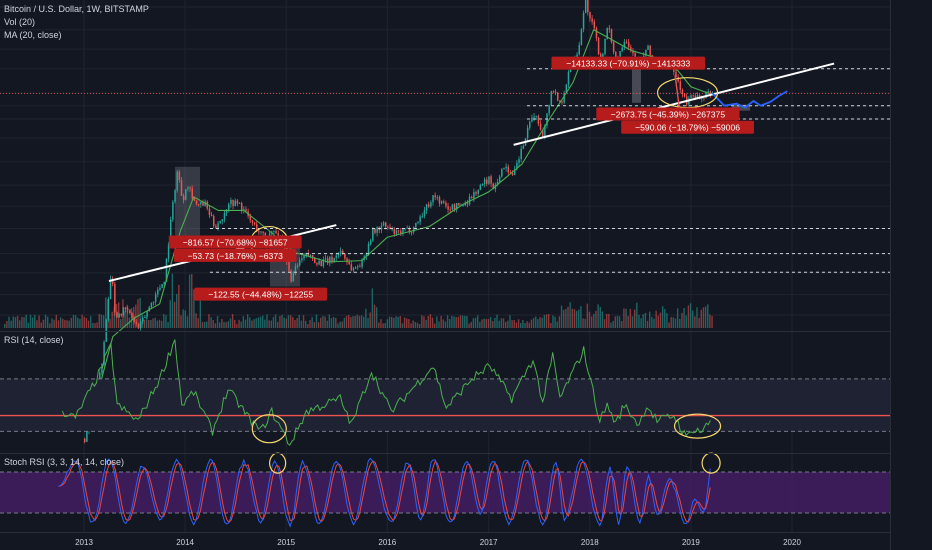 This screenshot has height=550, width=932. What do you see at coordinates (911, 275) in the screenshot?
I see `price-axis` at bounding box center [911, 275].